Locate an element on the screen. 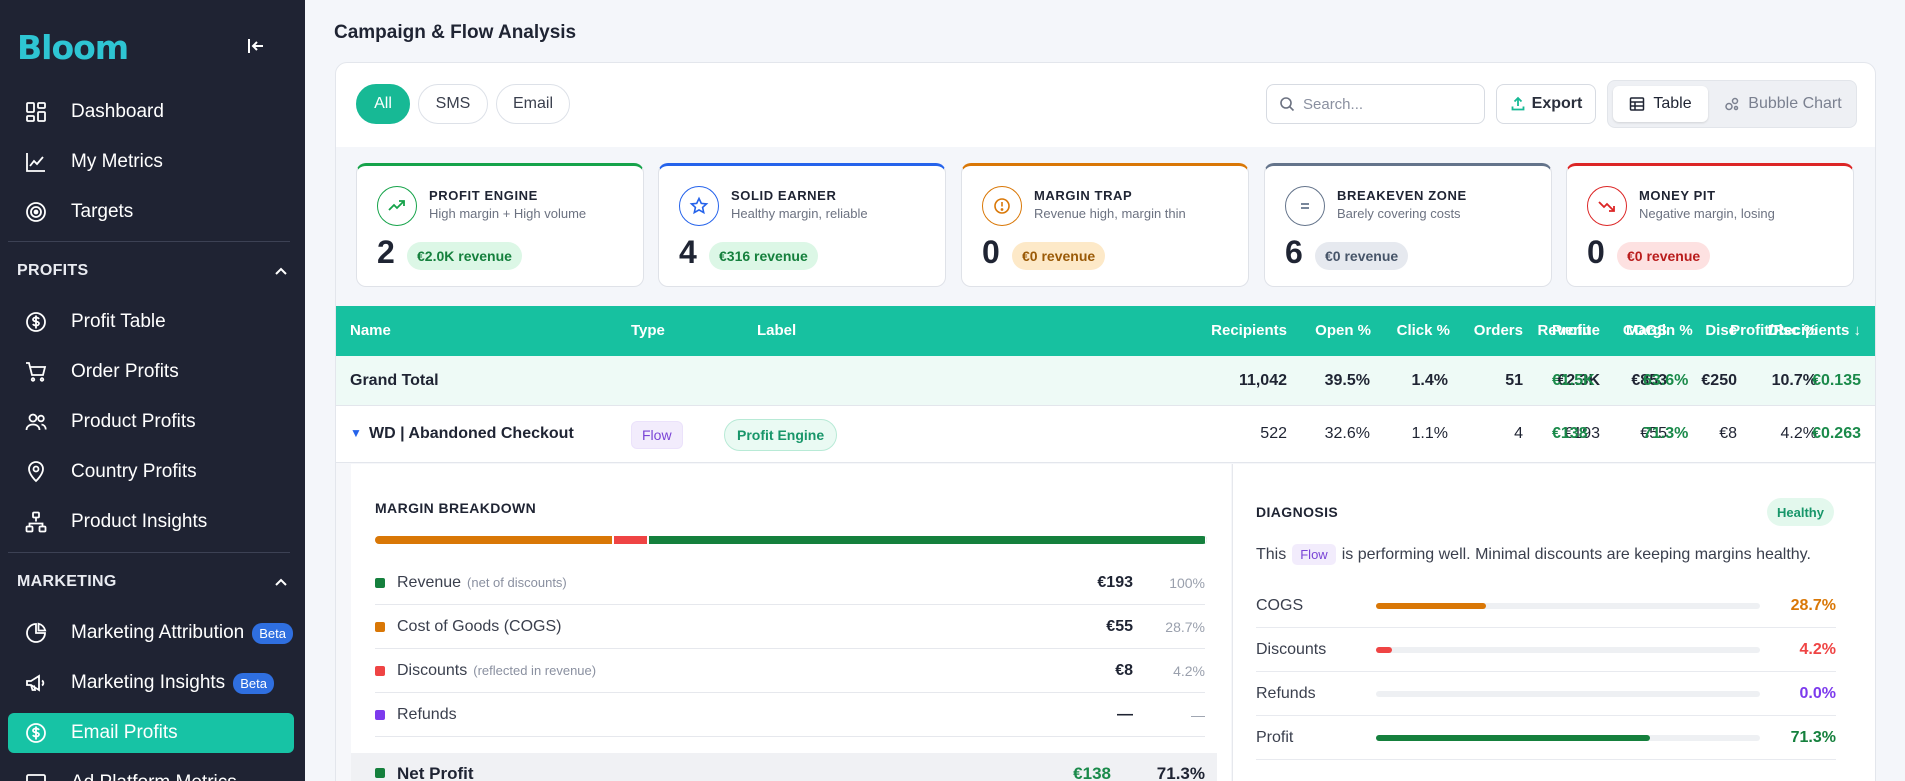 Image resolution: width=1905 pixels, height=781 pixels. sidebar-item-dashboard: Dashboard is located at coordinates (151, 112).